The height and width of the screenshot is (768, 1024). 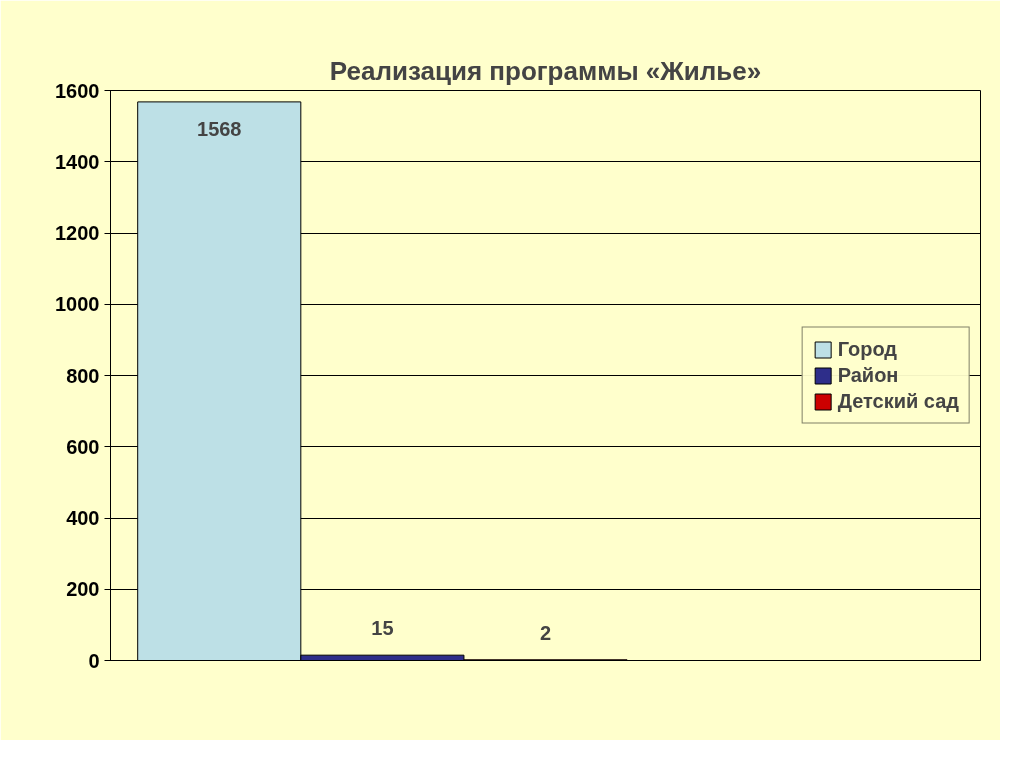 What do you see at coordinates (545, 70) in the screenshot?
I see `chart-title: Реализация программы «Жилье»` at bounding box center [545, 70].